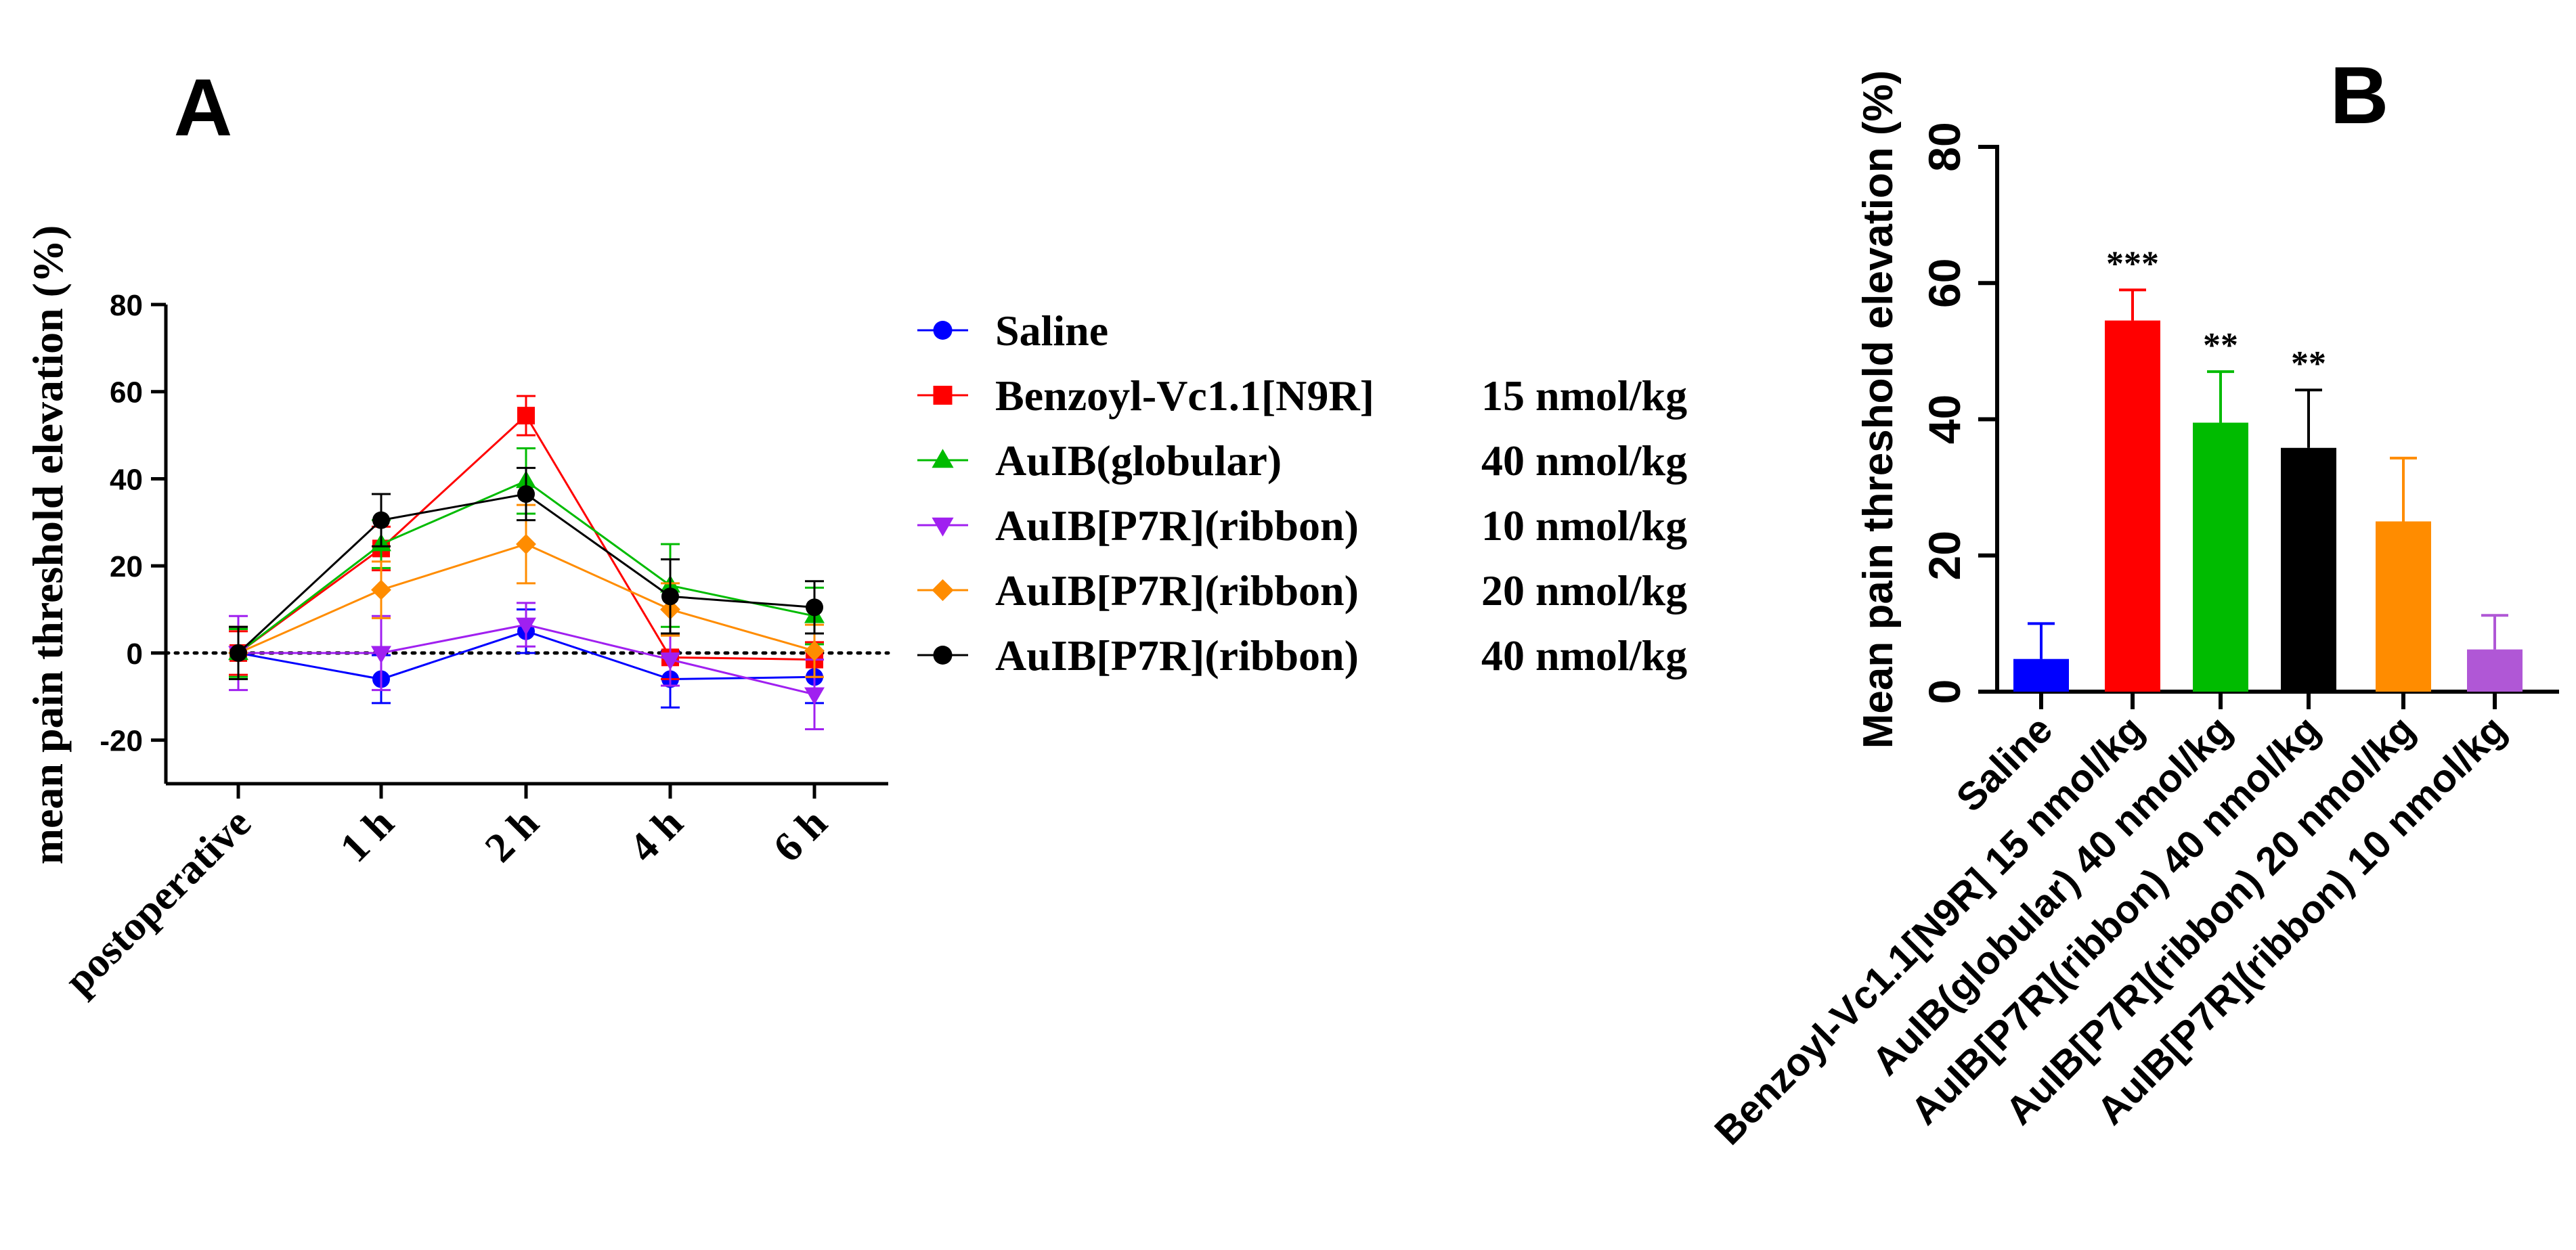 The width and height of the screenshot is (2576, 1250). What do you see at coordinates (2132, 263) in the screenshot?
I see `significance-label: ***` at bounding box center [2132, 263].